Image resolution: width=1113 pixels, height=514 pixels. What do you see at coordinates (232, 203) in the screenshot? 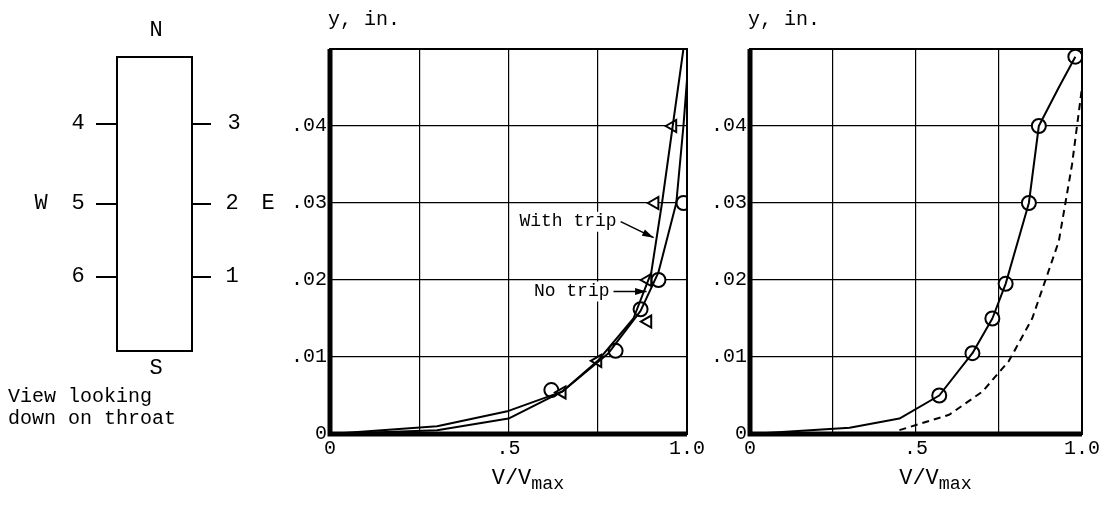
I see `text: 2` at bounding box center [232, 203].